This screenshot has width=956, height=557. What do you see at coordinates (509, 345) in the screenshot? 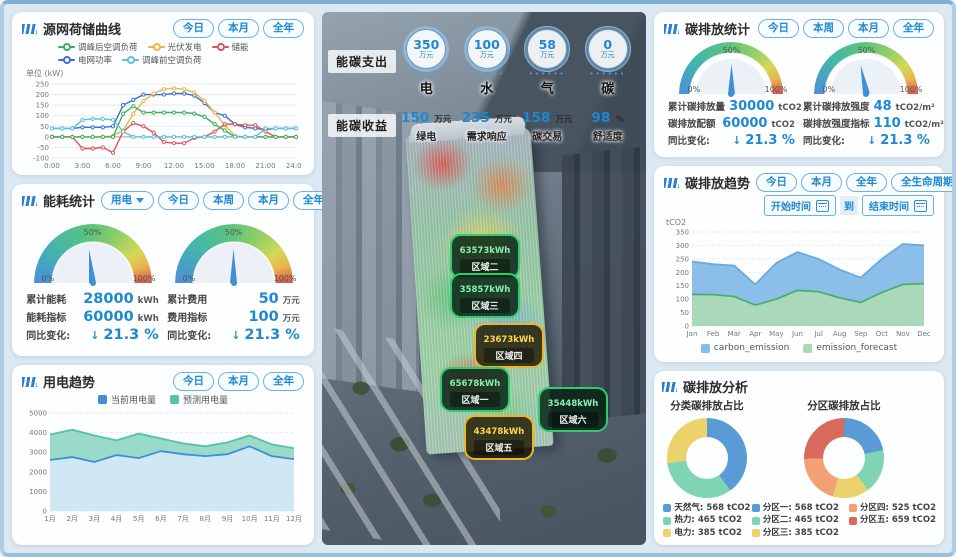
I see `zone-marker: 23673kWh 区域四` at bounding box center [509, 345].